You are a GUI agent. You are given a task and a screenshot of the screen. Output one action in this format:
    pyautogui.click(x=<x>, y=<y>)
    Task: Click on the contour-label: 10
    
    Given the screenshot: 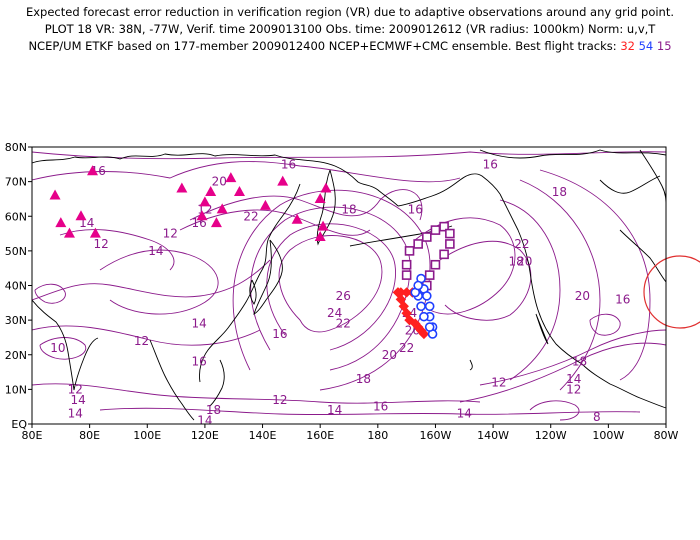 What is the action you would take?
    pyautogui.click(x=674, y=348)
    